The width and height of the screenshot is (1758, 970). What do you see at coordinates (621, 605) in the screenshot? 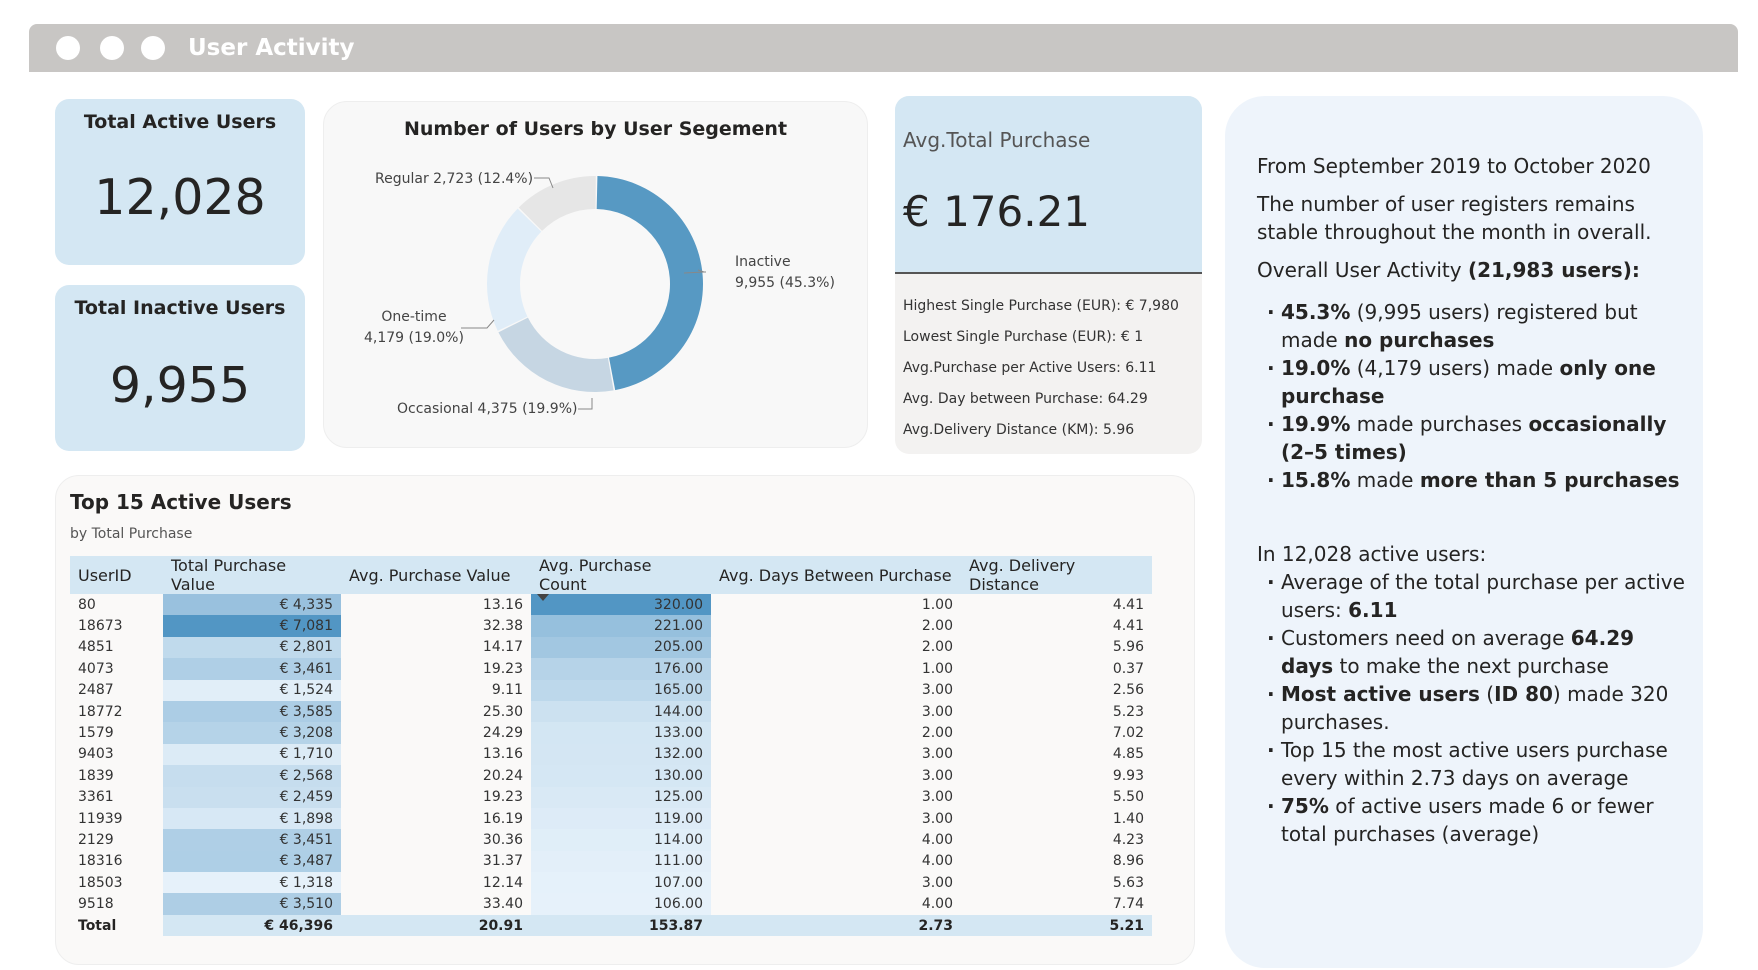
I see `cell-avg-purchase-count: 320.00` at bounding box center [621, 605].